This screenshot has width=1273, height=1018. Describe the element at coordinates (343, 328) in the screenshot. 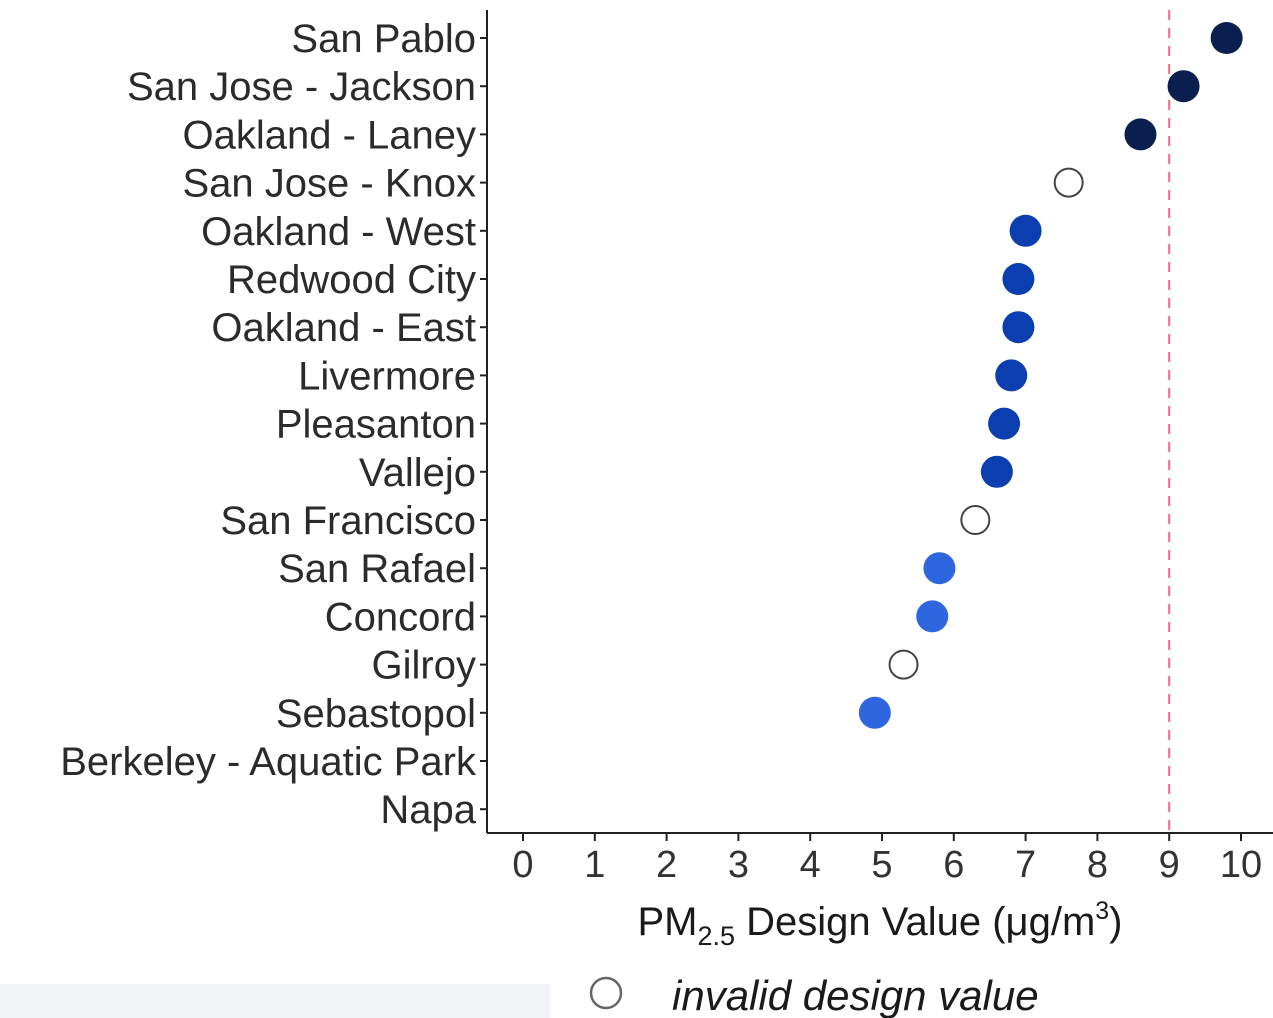

I see `category-label: Oakland - East` at that location.